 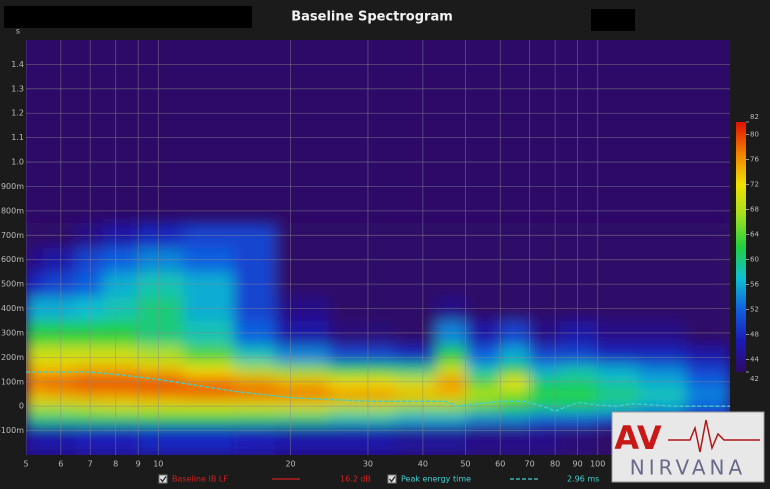 I want to click on colorbar-tick-label: 64, so click(x=754, y=235).